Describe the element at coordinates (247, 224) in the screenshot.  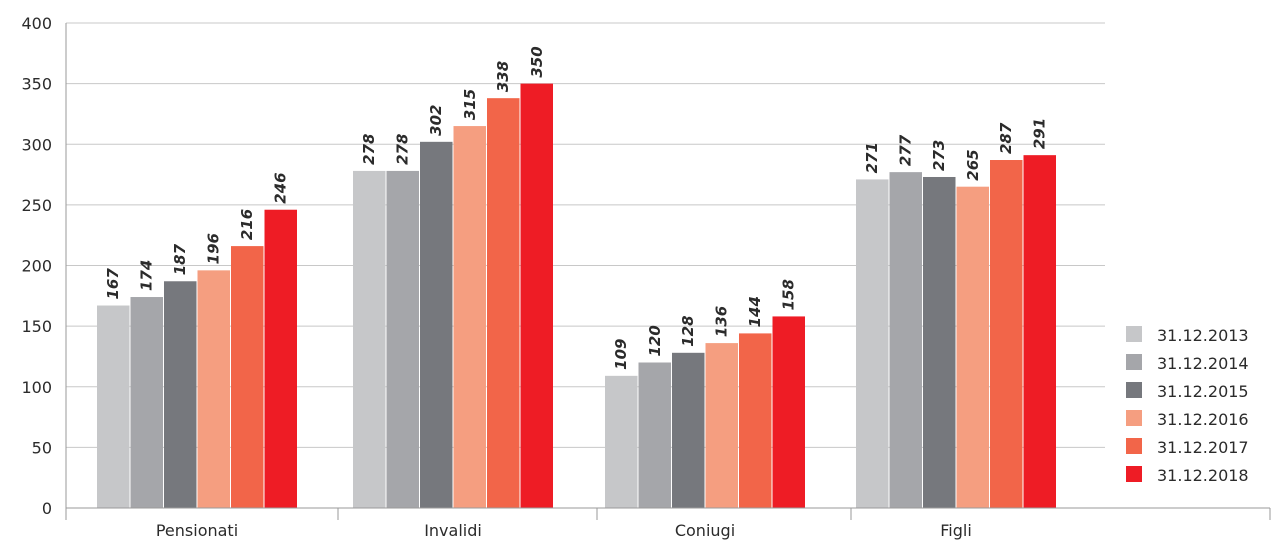
I see `data-label: 216` at that location.